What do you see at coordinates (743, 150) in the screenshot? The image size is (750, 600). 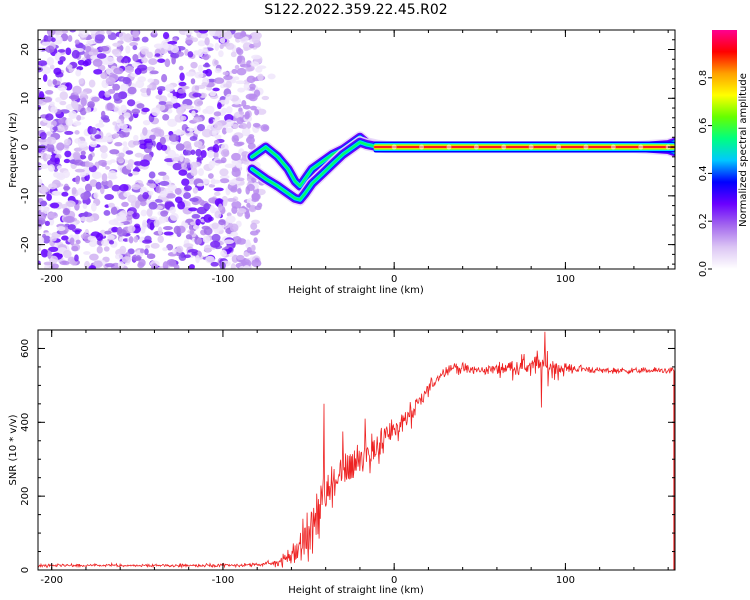 I see `colorbar-label: Normalized spectral amplitude` at bounding box center [743, 150].